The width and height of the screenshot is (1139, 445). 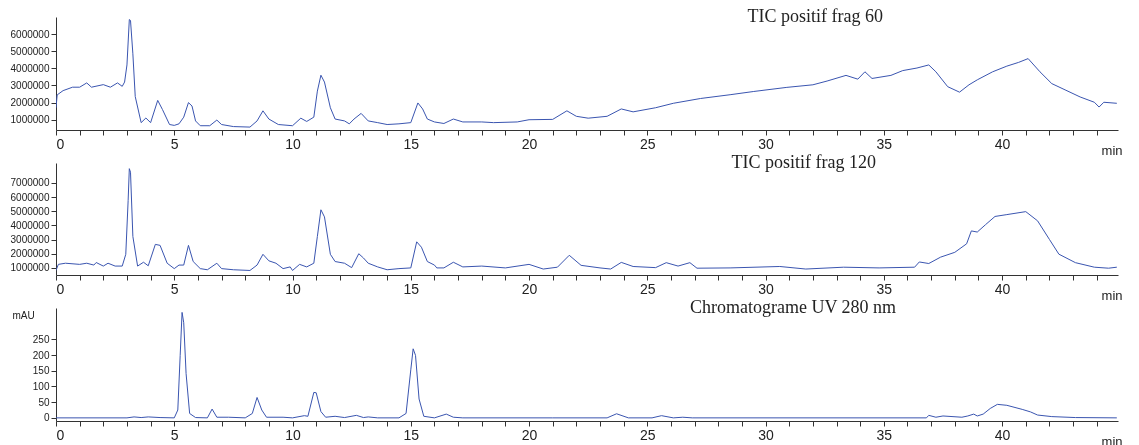 What do you see at coordinates (41, 386) in the screenshot?
I see `y-tick-label: 100` at bounding box center [41, 386].